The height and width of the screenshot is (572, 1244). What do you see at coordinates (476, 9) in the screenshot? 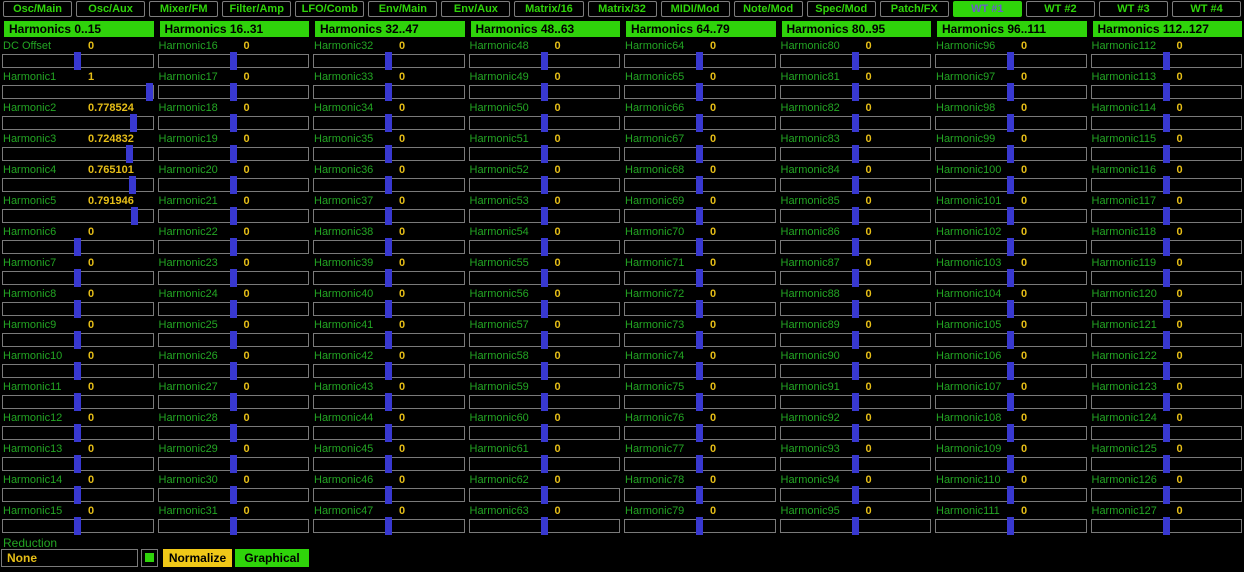
I see `tab-env-aux: Env/Aux` at bounding box center [476, 9].